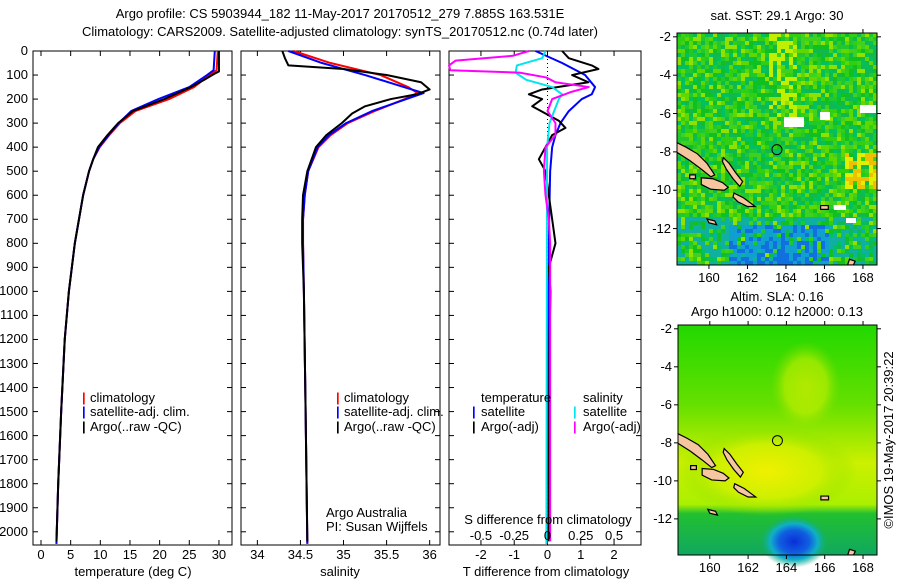 The width and height of the screenshot is (900, 580). I want to click on s-diff-tick-label: 0.25, so click(581, 535).